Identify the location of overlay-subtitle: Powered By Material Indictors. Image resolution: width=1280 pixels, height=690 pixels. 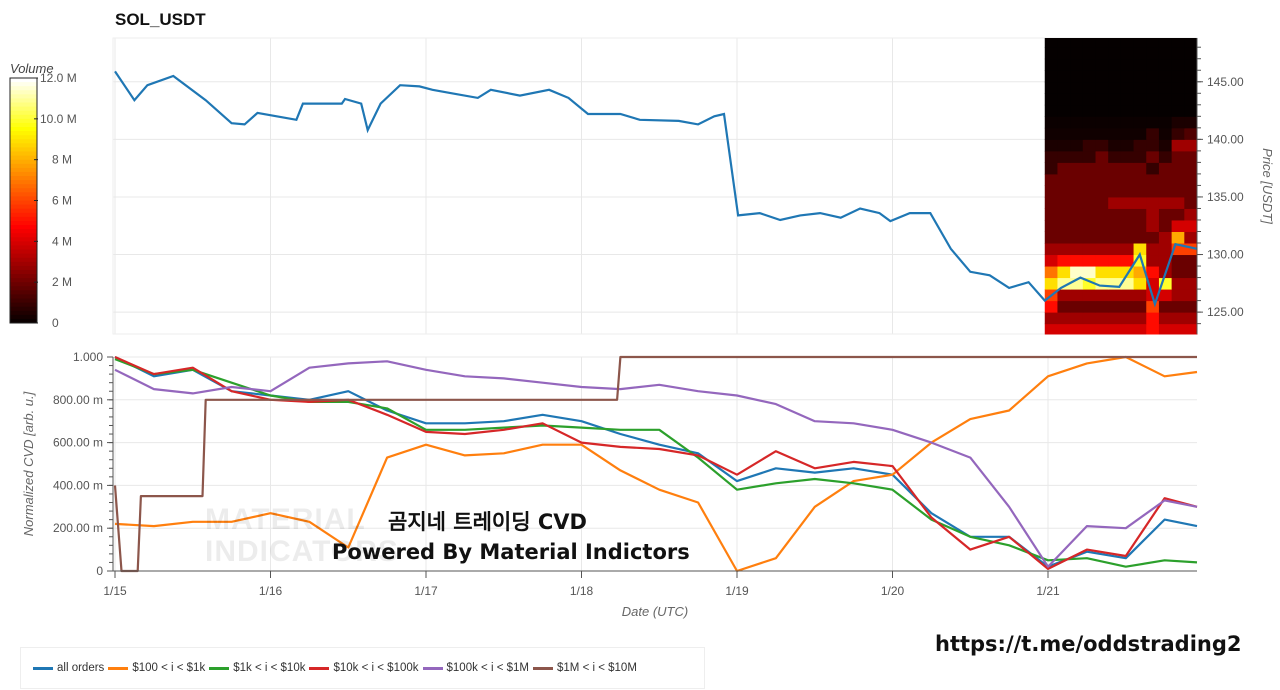
(511, 552).